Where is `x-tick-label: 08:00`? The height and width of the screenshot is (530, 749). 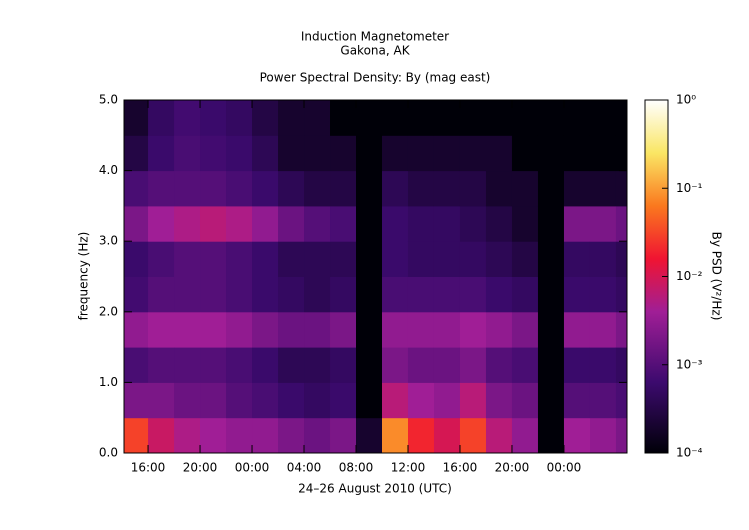
x-tick-label: 08:00 is located at coordinates (356, 468).